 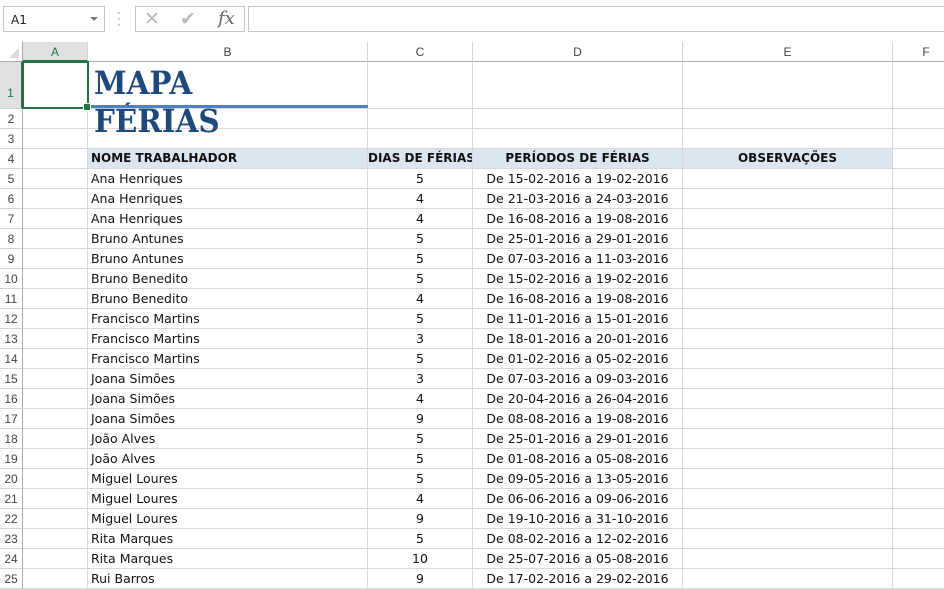 I want to click on name-box: A1, so click(x=54, y=19).